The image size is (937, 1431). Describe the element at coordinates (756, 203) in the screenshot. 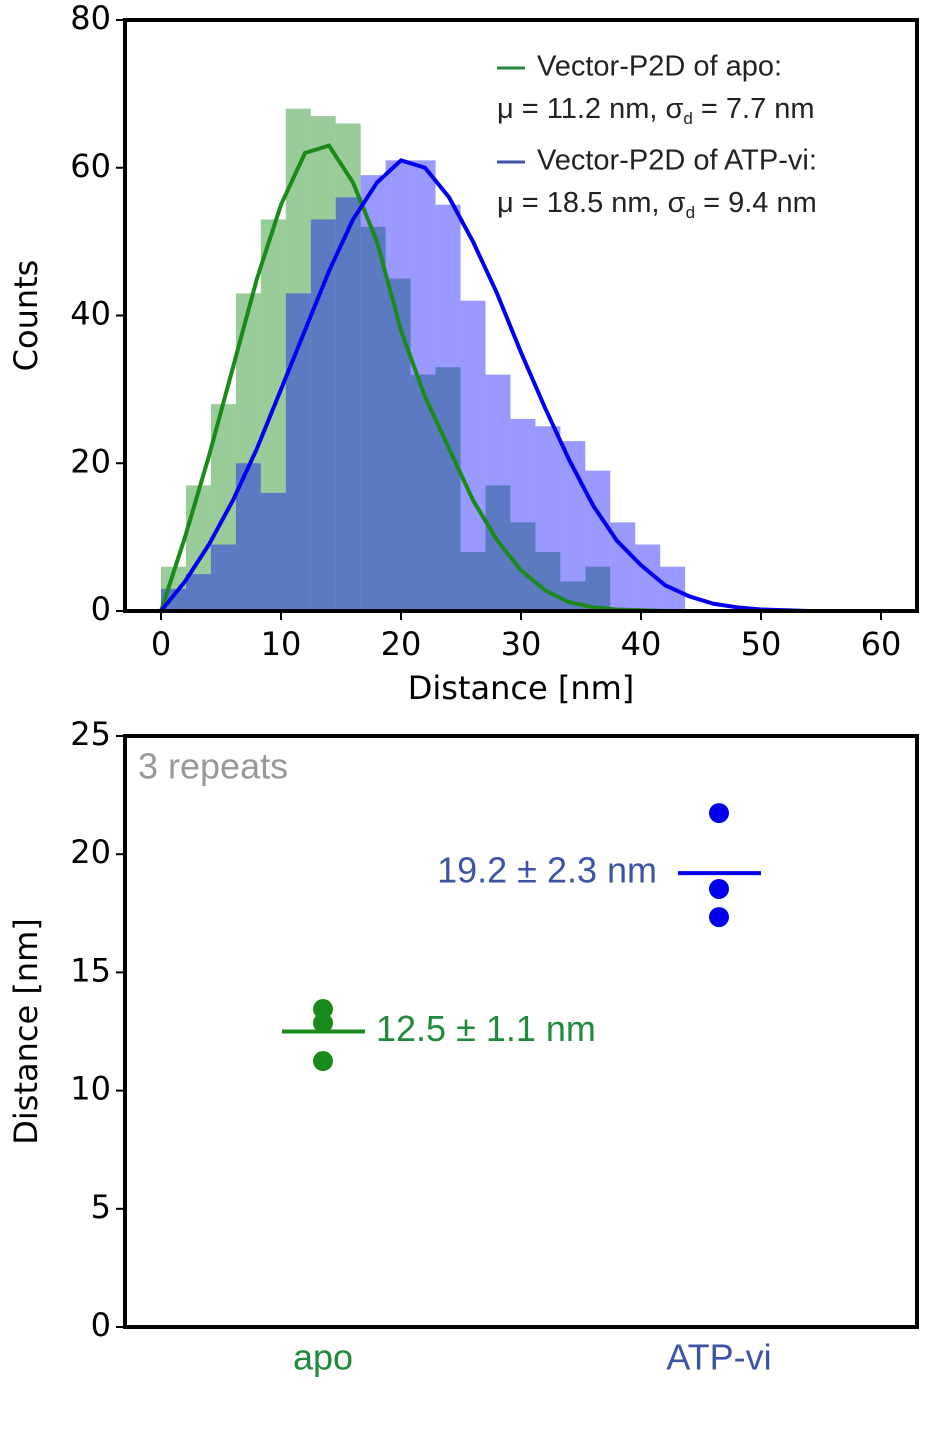

I see `legend-fit-text: = 9.4 nm` at that location.